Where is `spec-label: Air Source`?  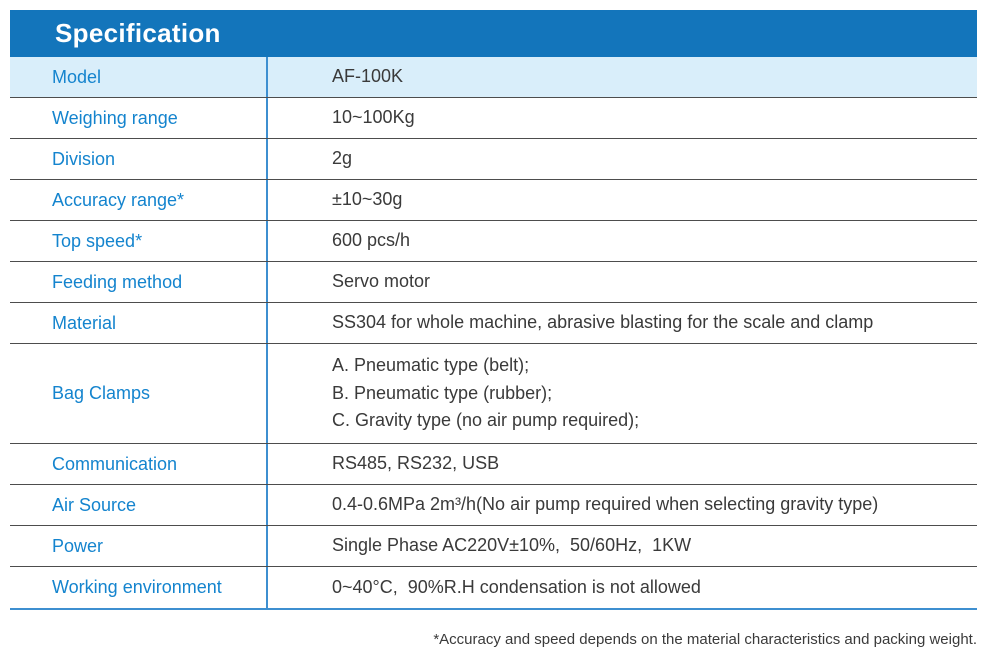
spec-label: Air Source is located at coordinates (139, 505).